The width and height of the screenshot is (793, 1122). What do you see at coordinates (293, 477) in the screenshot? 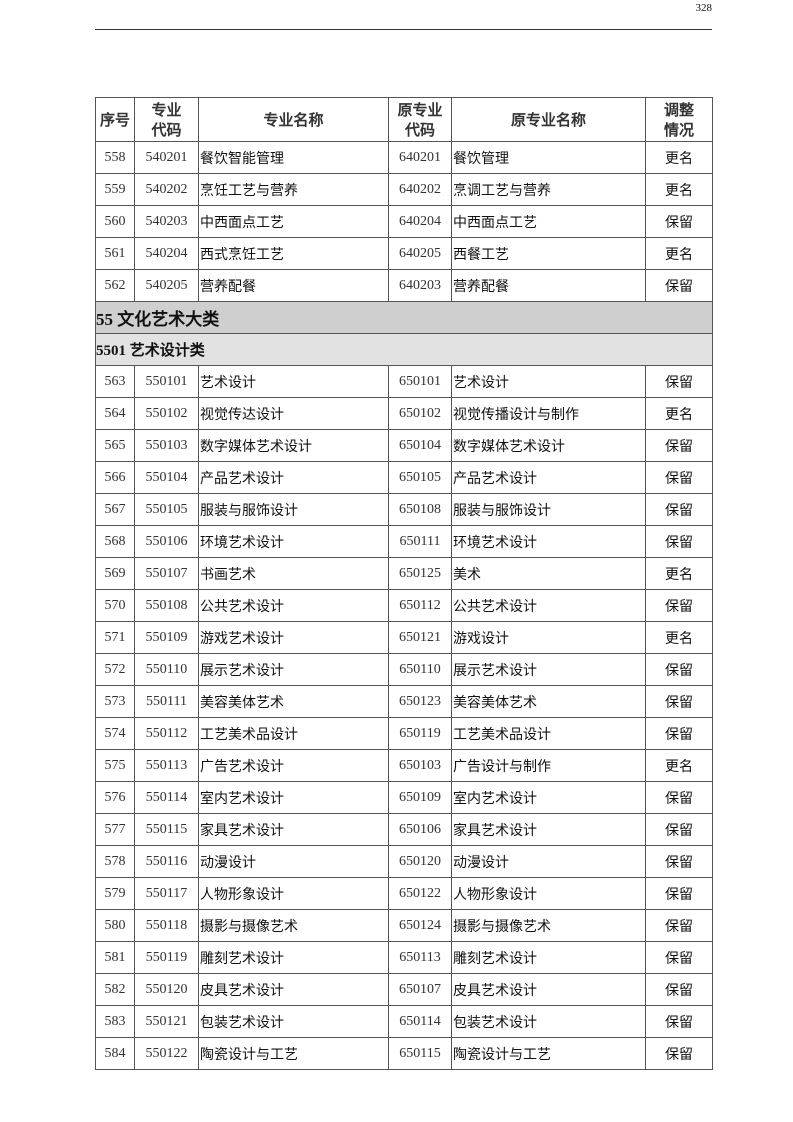
I see `cell-name: 产品艺术设计` at bounding box center [293, 477].